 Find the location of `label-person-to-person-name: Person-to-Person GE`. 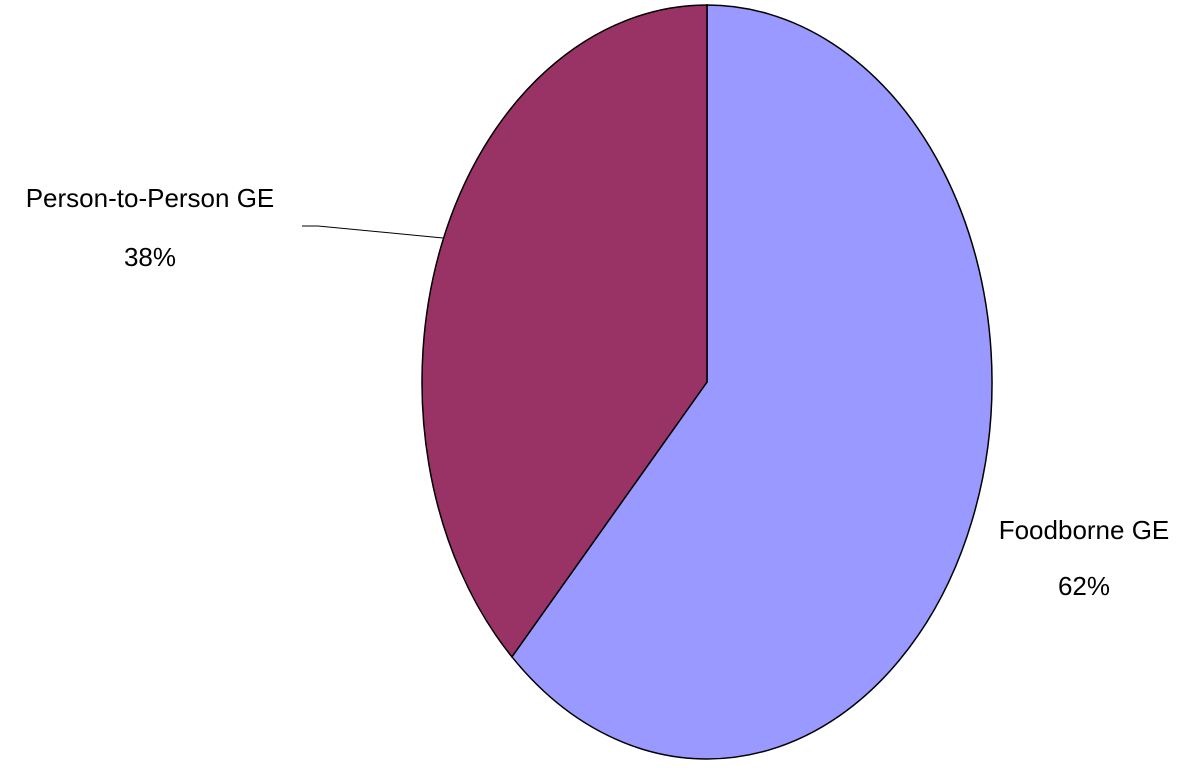

label-person-to-person-name: Person-to-Person GE is located at coordinates (150, 198).